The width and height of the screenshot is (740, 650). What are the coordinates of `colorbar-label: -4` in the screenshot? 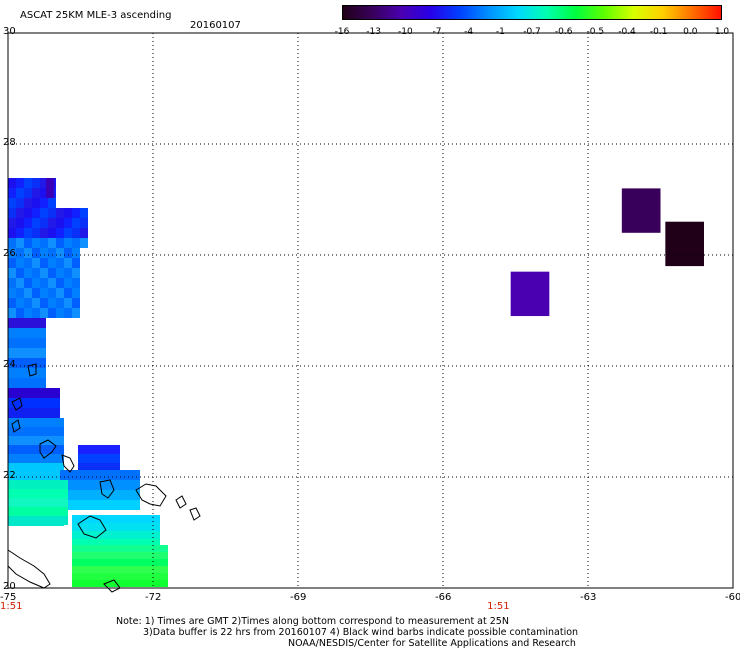 It's located at (469, 32).